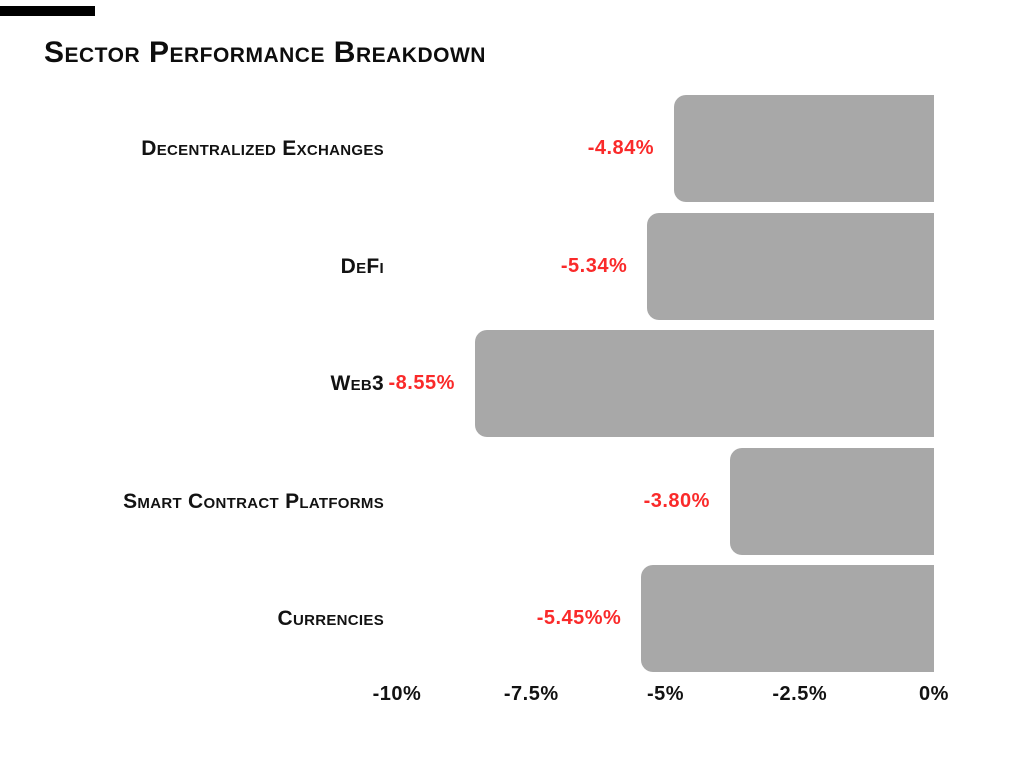 The image size is (1024, 768). Describe the element at coordinates (265, 52) in the screenshot. I see `chart-title: Sector Performance Breakdown` at that location.